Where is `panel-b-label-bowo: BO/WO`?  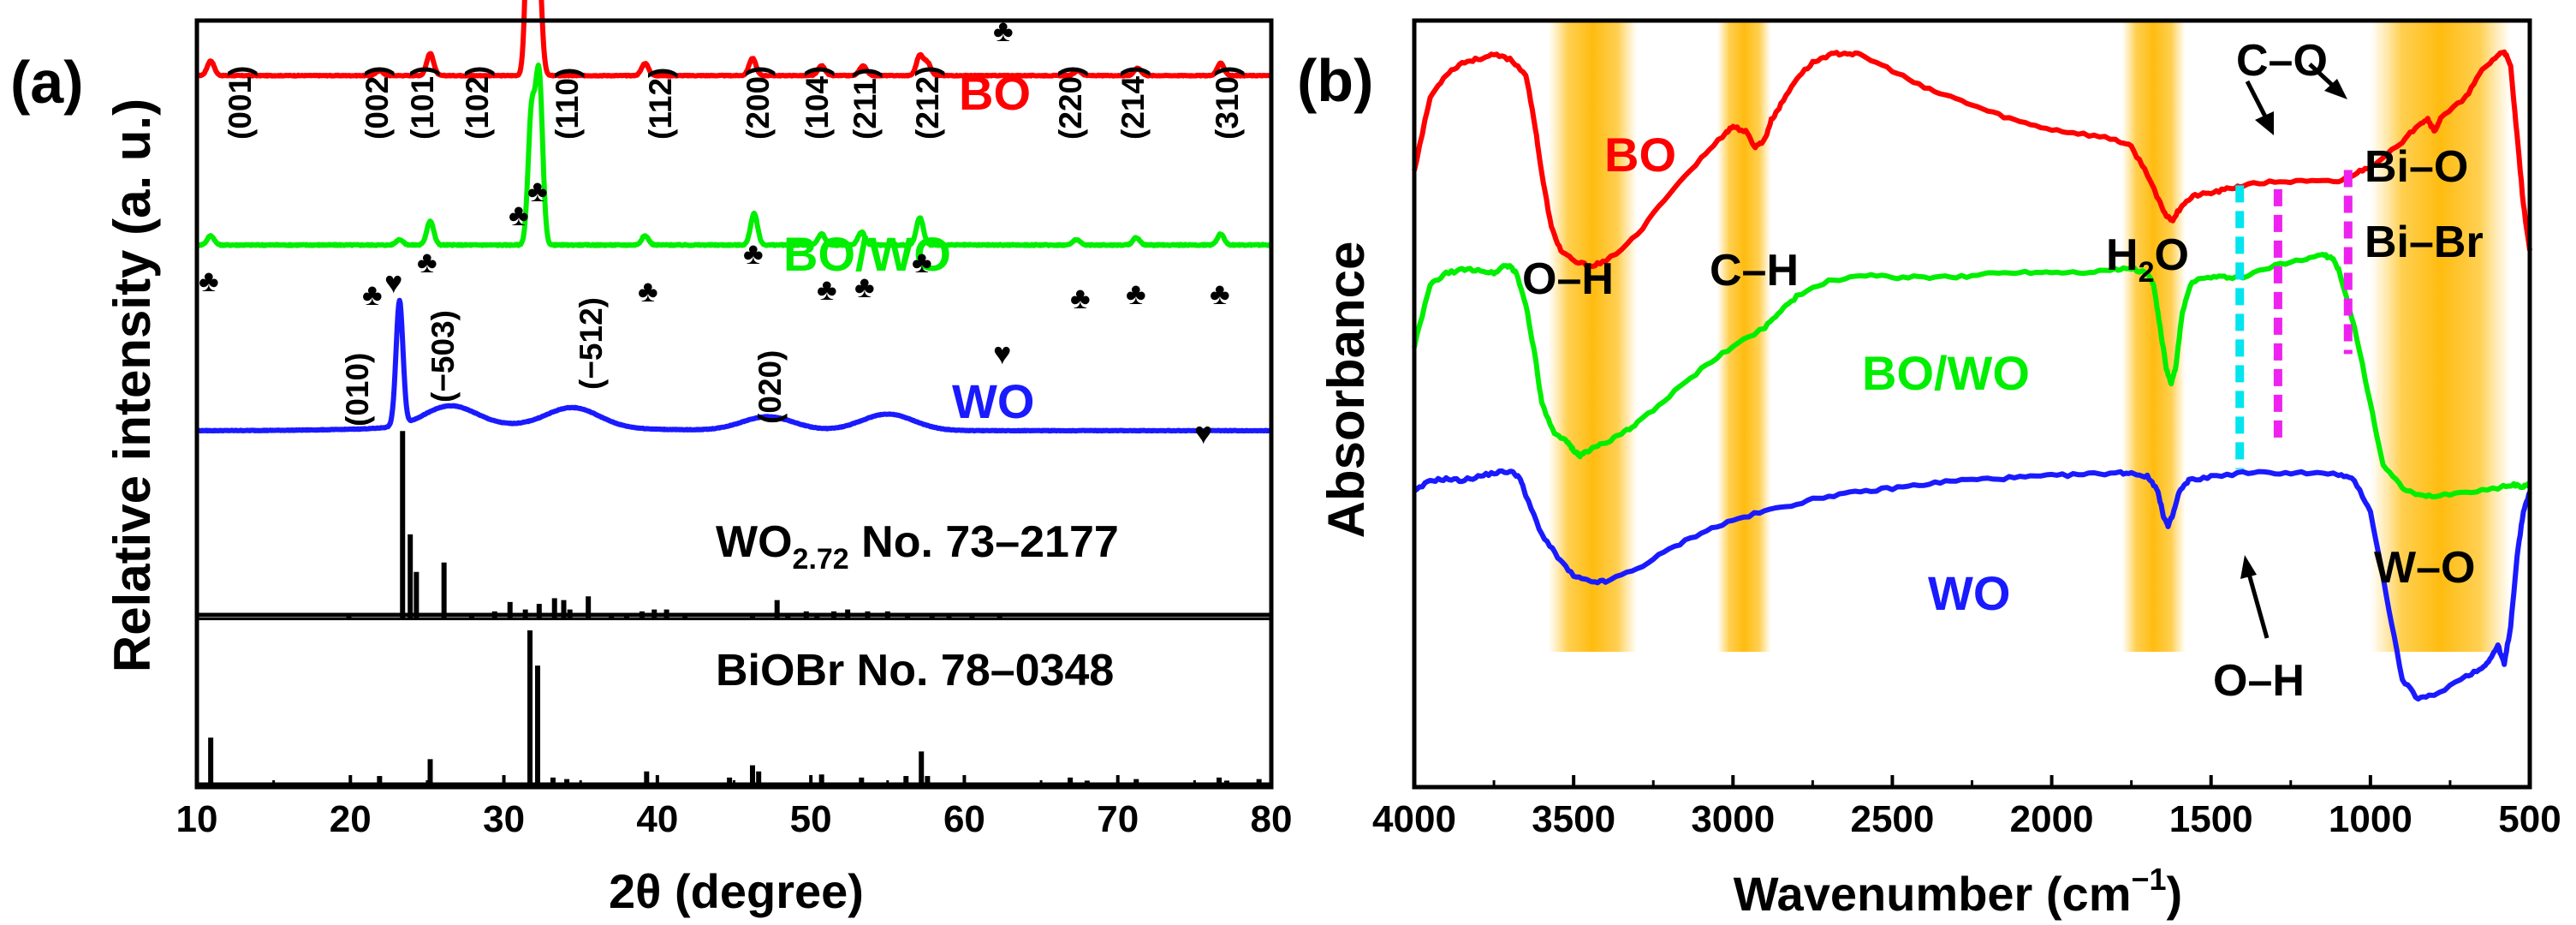 panel-b-label-bowo: BO/WO is located at coordinates (1946, 373).